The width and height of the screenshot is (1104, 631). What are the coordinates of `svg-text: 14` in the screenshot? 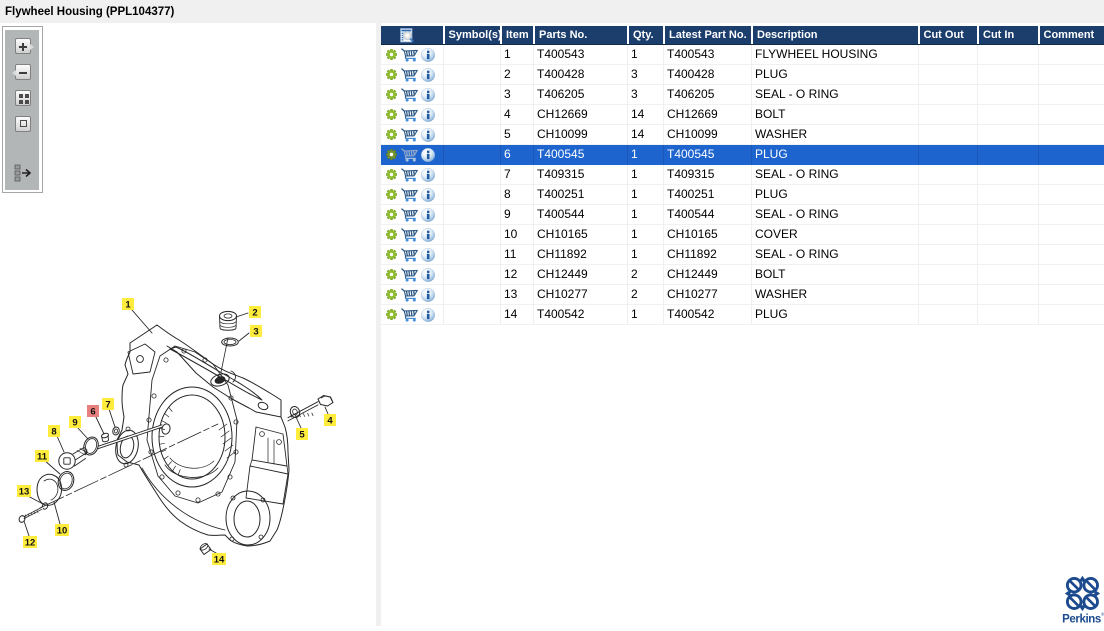 It's located at (219, 560).